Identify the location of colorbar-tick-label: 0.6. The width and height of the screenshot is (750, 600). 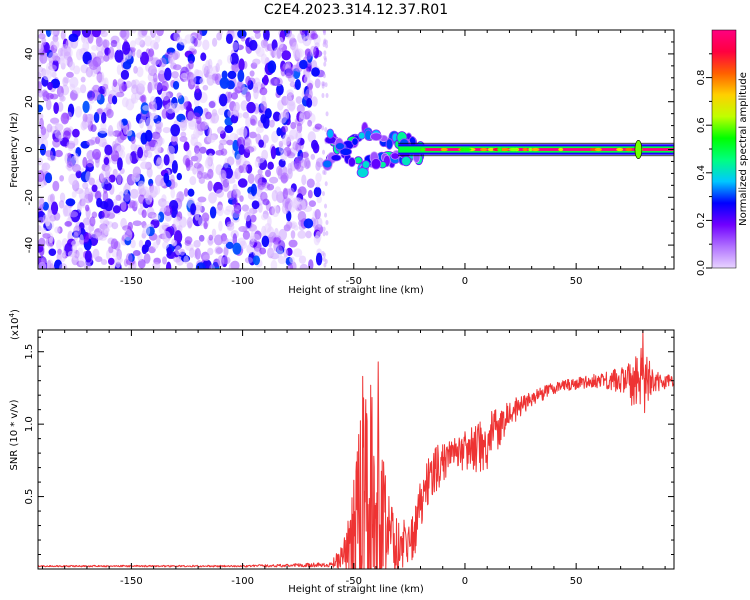
(701, 125).